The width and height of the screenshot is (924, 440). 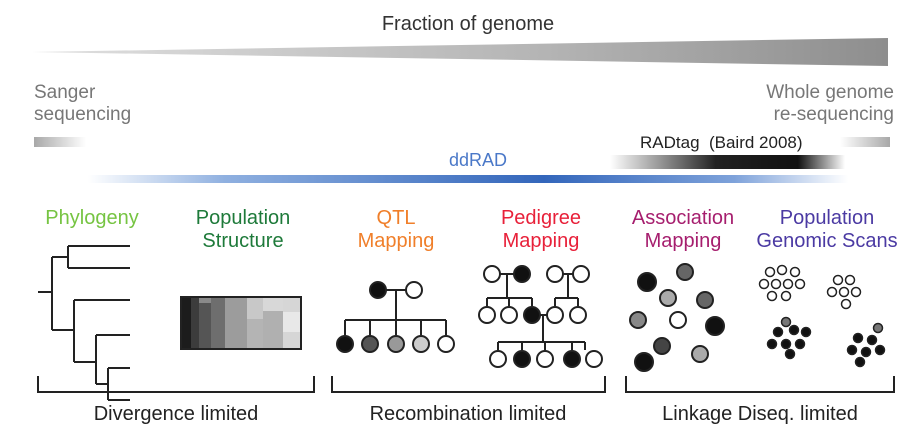 I want to click on app-pedigree-mapping-line1: Pedigree, so click(x=541, y=218).